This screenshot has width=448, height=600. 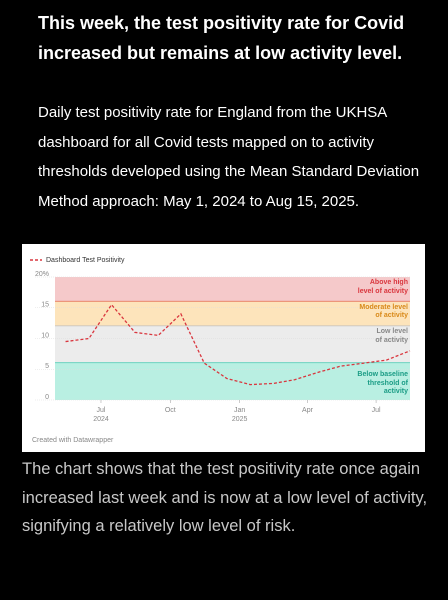 What do you see at coordinates (42, 274) in the screenshot?
I see `y-tick-label: 20%` at bounding box center [42, 274].